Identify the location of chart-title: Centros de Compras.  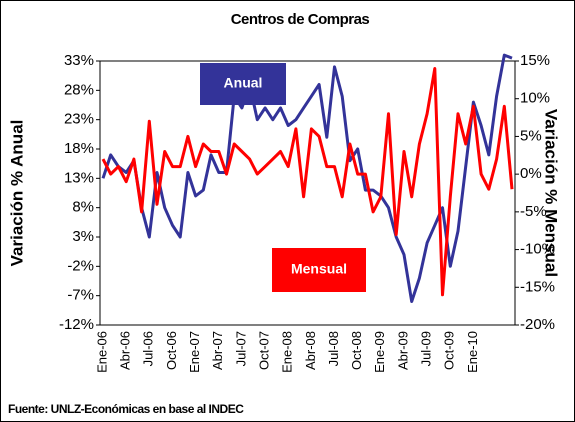
(300, 19).